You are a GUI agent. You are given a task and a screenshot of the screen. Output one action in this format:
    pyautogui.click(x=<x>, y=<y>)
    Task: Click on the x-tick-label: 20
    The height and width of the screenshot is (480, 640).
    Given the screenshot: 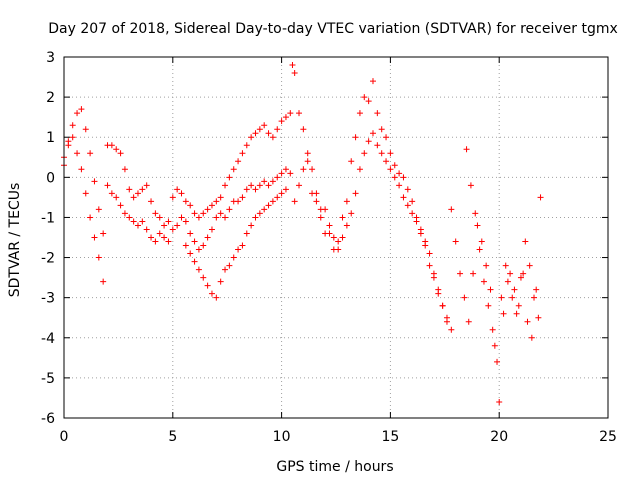 What is the action you would take?
    pyautogui.click(x=499, y=437)
    